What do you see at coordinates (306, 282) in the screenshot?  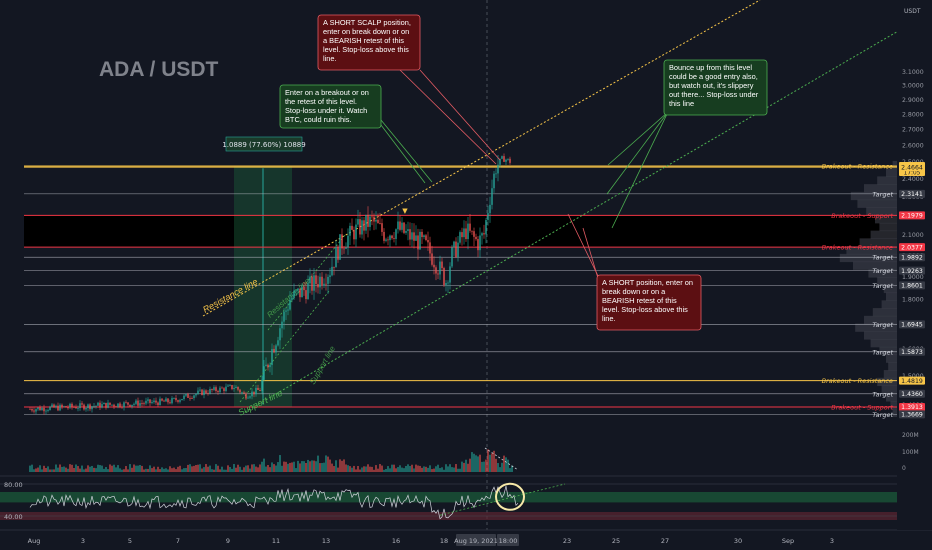 I see `resistance-trendline-minor` at bounding box center [306, 282].